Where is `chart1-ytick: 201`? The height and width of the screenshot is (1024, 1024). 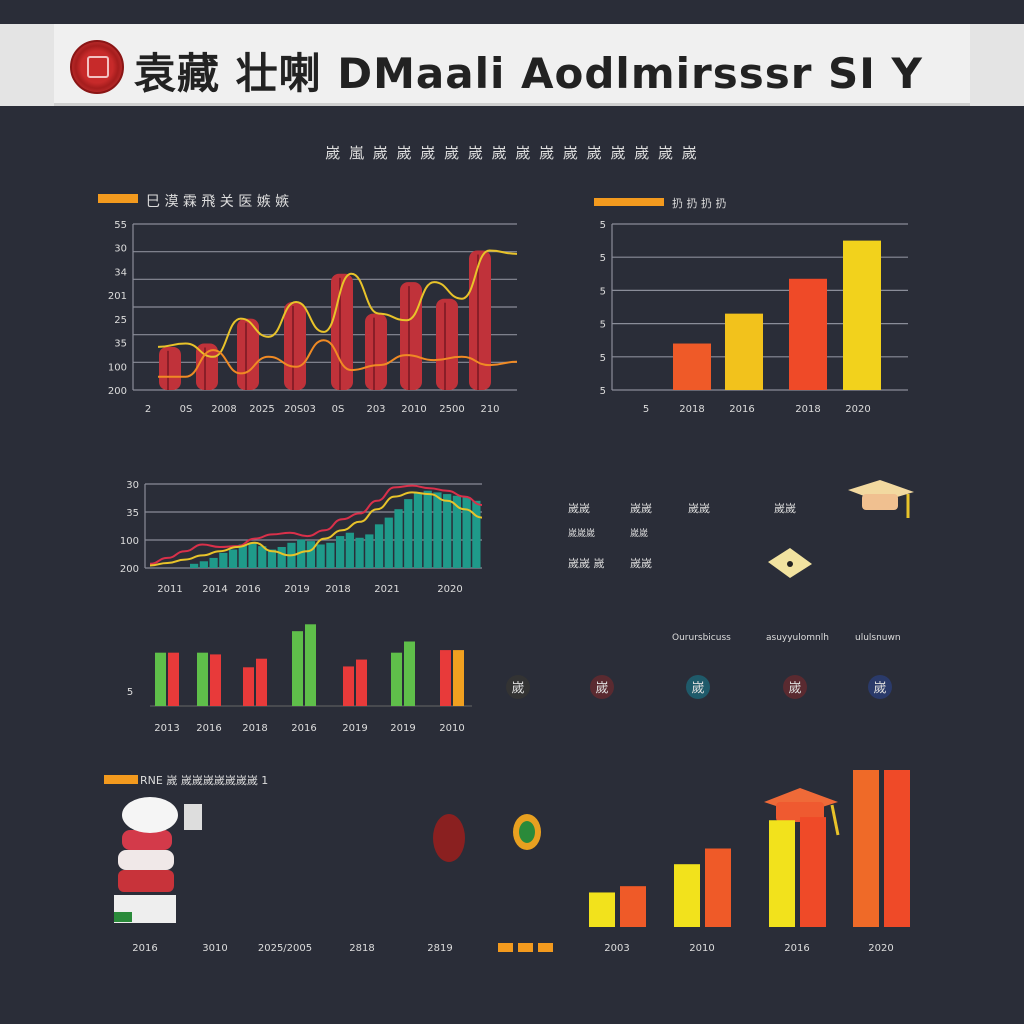
chart1-ytick: 201 is located at coordinates (117, 296).